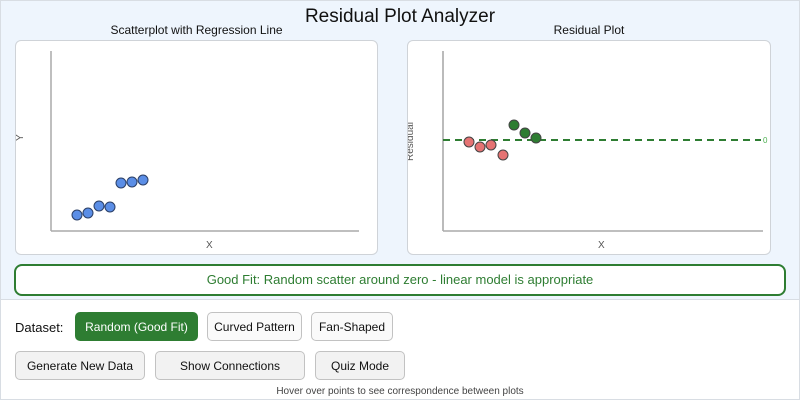  I want to click on dataset-fan-shaped-button: Fan-Shaped, so click(352, 326).